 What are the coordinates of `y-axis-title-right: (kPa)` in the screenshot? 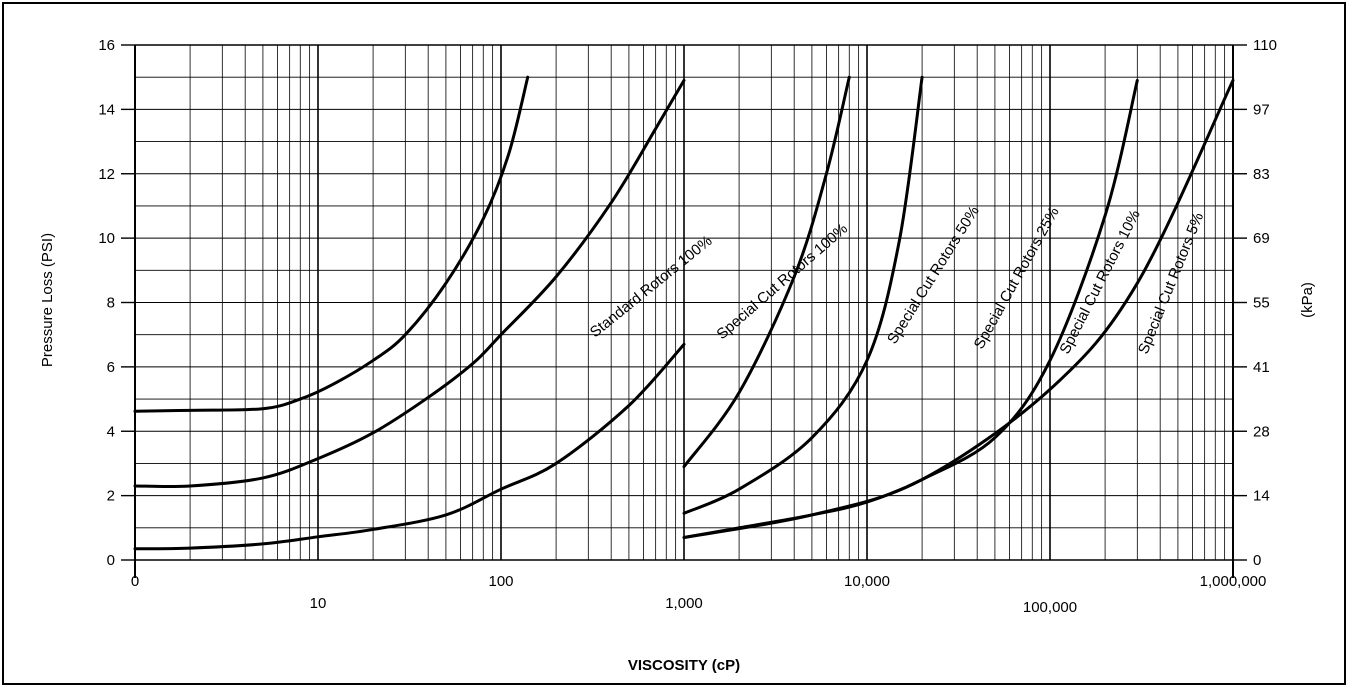 It's located at (1307, 300).